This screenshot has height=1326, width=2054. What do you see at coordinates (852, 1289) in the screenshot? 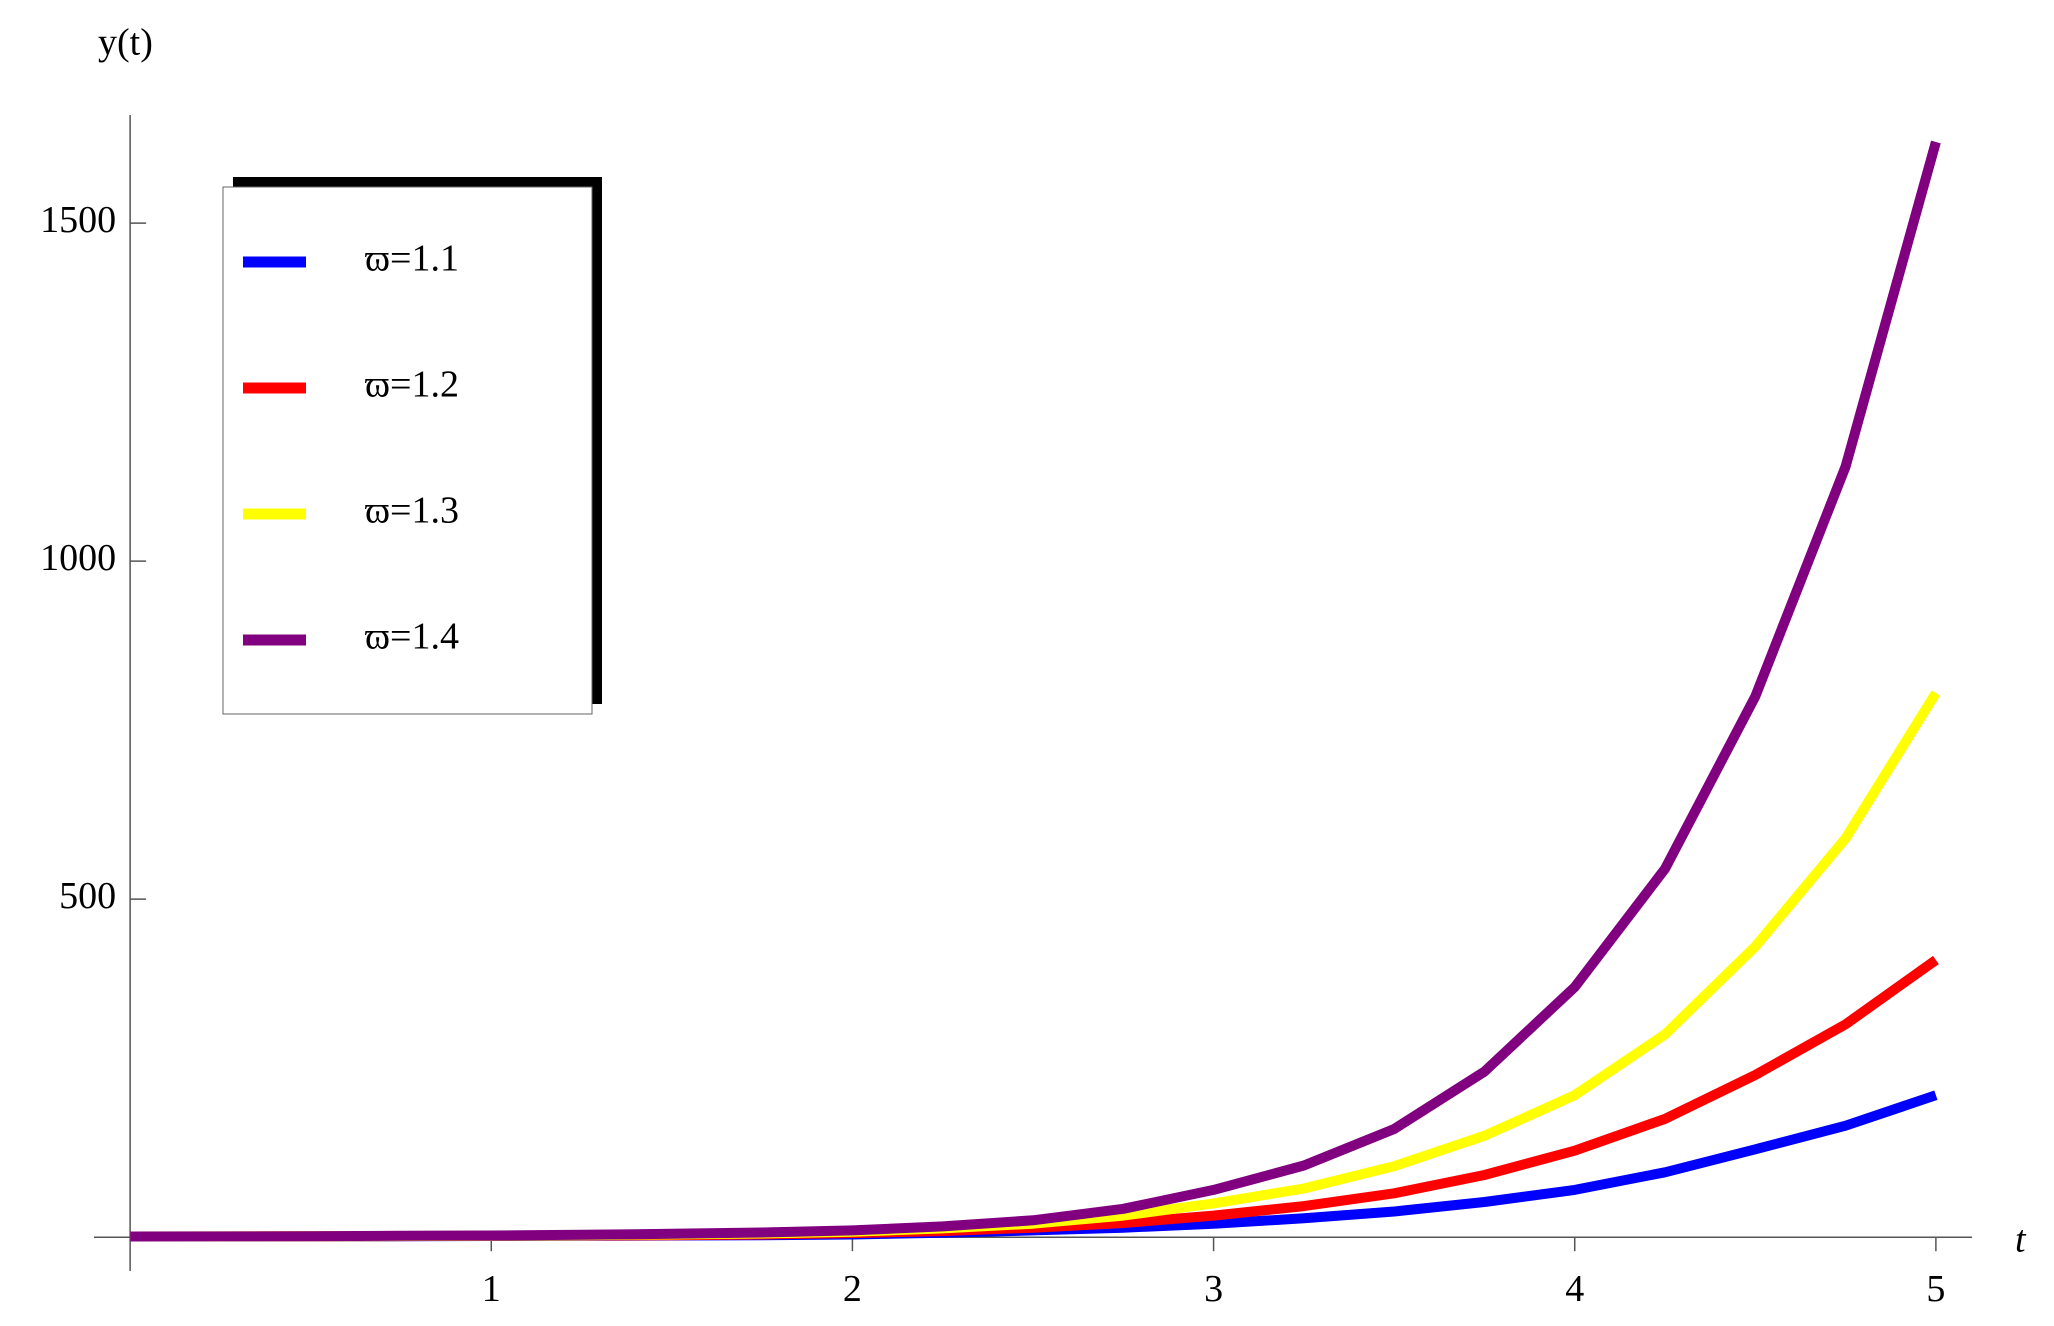
I see `x-tick-label: 2` at bounding box center [852, 1289].